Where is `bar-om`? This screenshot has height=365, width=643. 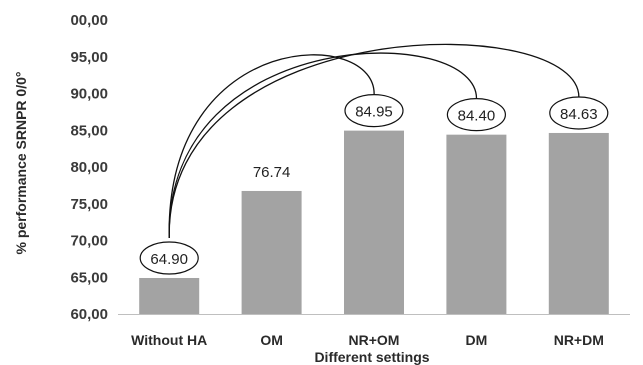 bar-om is located at coordinates (271, 252).